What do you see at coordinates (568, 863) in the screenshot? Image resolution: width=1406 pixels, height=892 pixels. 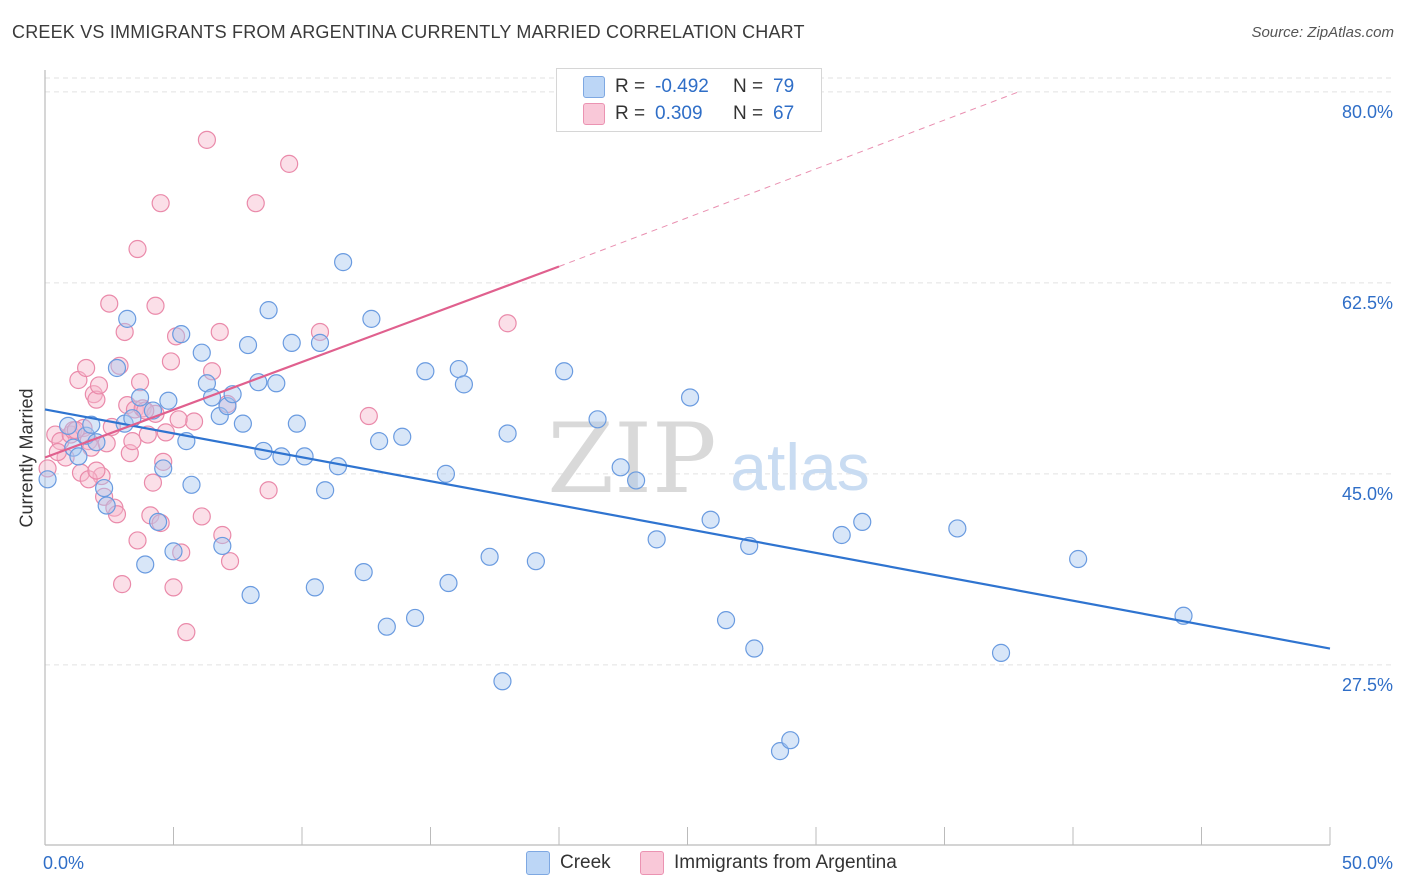 I see `bottom-legend-creek: Creek` at bounding box center [568, 863].